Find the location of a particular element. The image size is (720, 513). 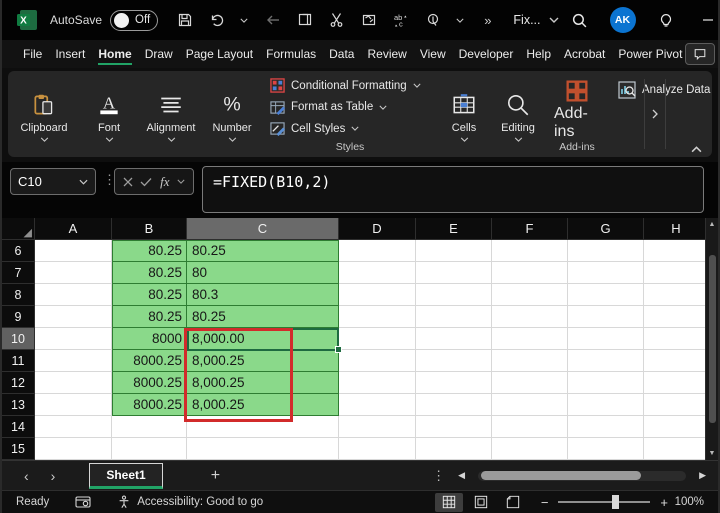

page-break-preview-button is located at coordinates (513, 502).